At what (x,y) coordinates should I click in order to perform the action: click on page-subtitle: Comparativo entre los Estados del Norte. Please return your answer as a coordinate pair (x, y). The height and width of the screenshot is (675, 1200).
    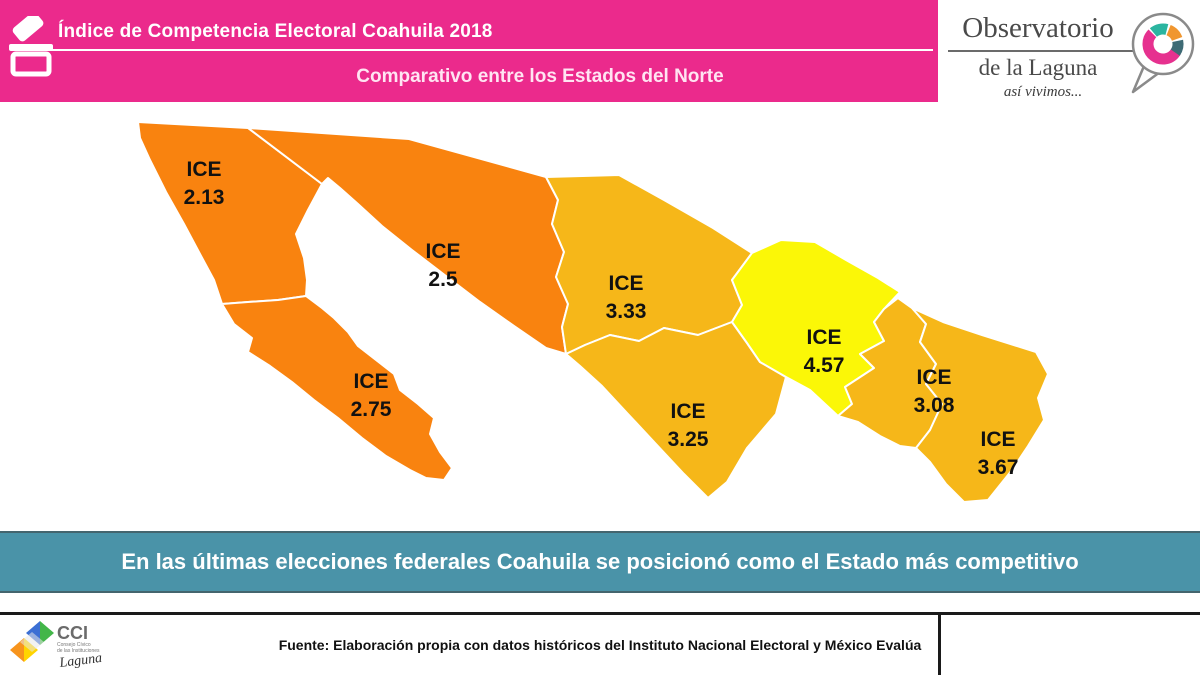
    Looking at the image, I should click on (540, 76).